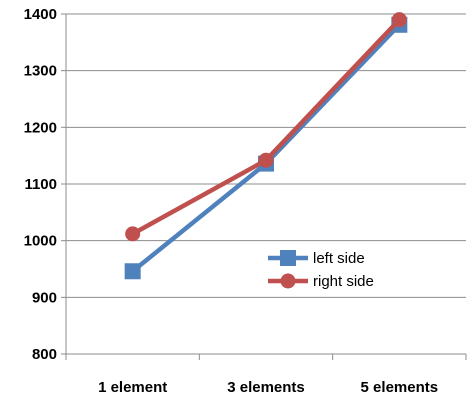  What do you see at coordinates (132, 387) in the screenshot?
I see `x-tick-label: 1 element` at bounding box center [132, 387].